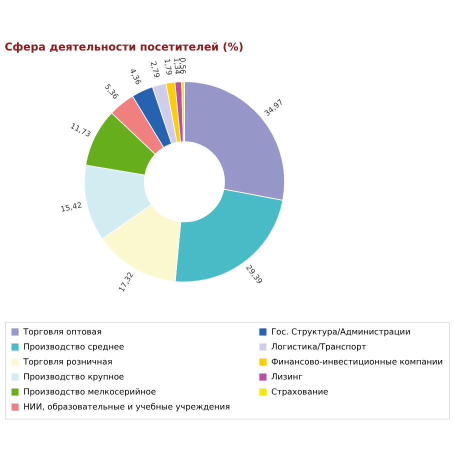 The width and height of the screenshot is (454, 461). I want to click on chart-title: Сфера деятельности посетителей (%), so click(124, 47).